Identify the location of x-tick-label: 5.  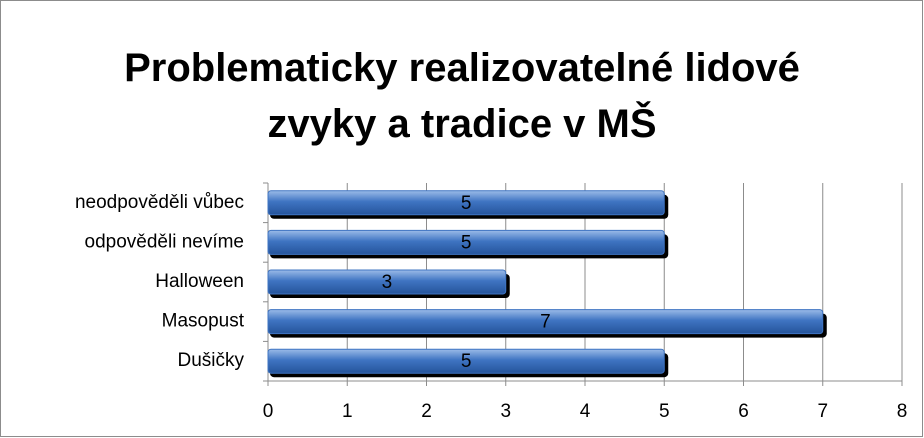
(664, 411).